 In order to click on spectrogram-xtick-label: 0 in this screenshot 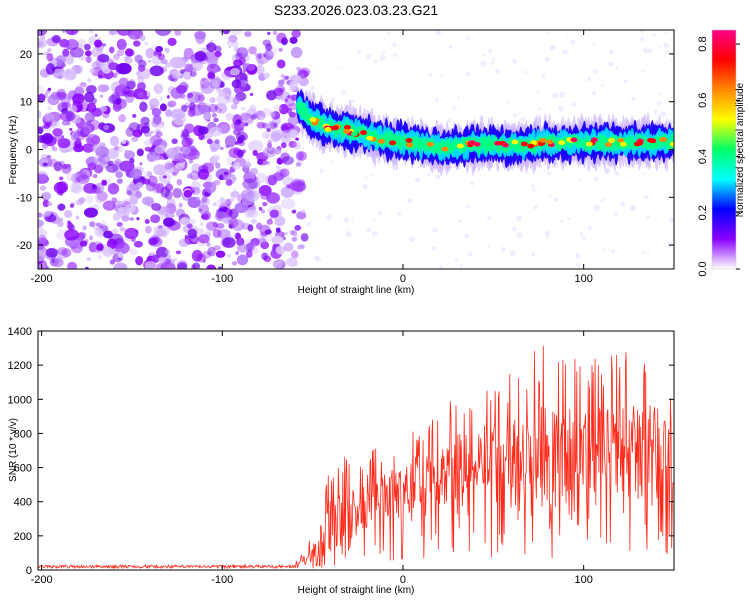, I will do `click(403, 279)`.